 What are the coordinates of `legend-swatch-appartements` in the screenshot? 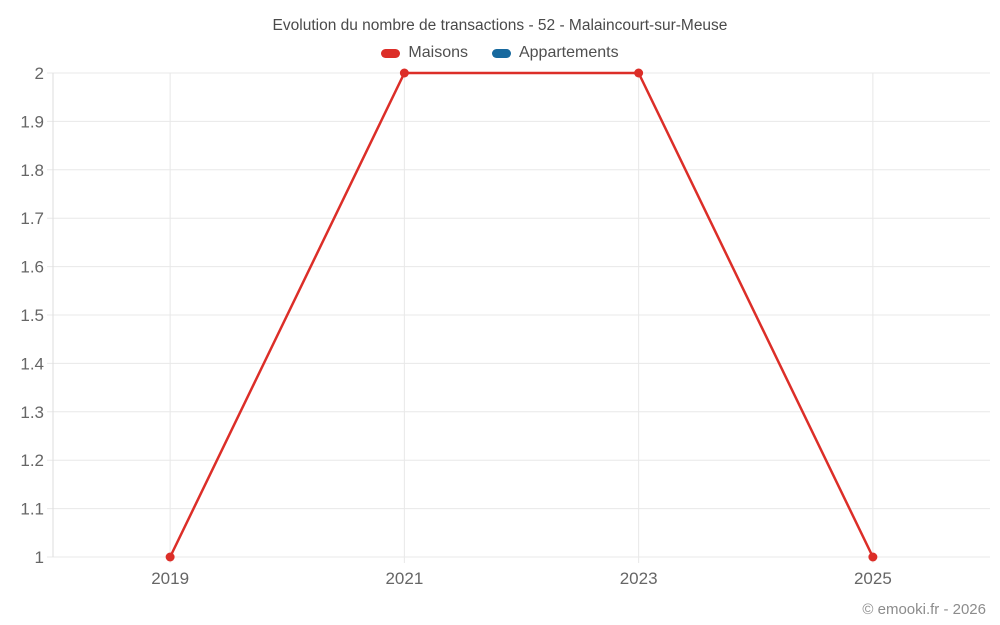 It's located at (501, 53).